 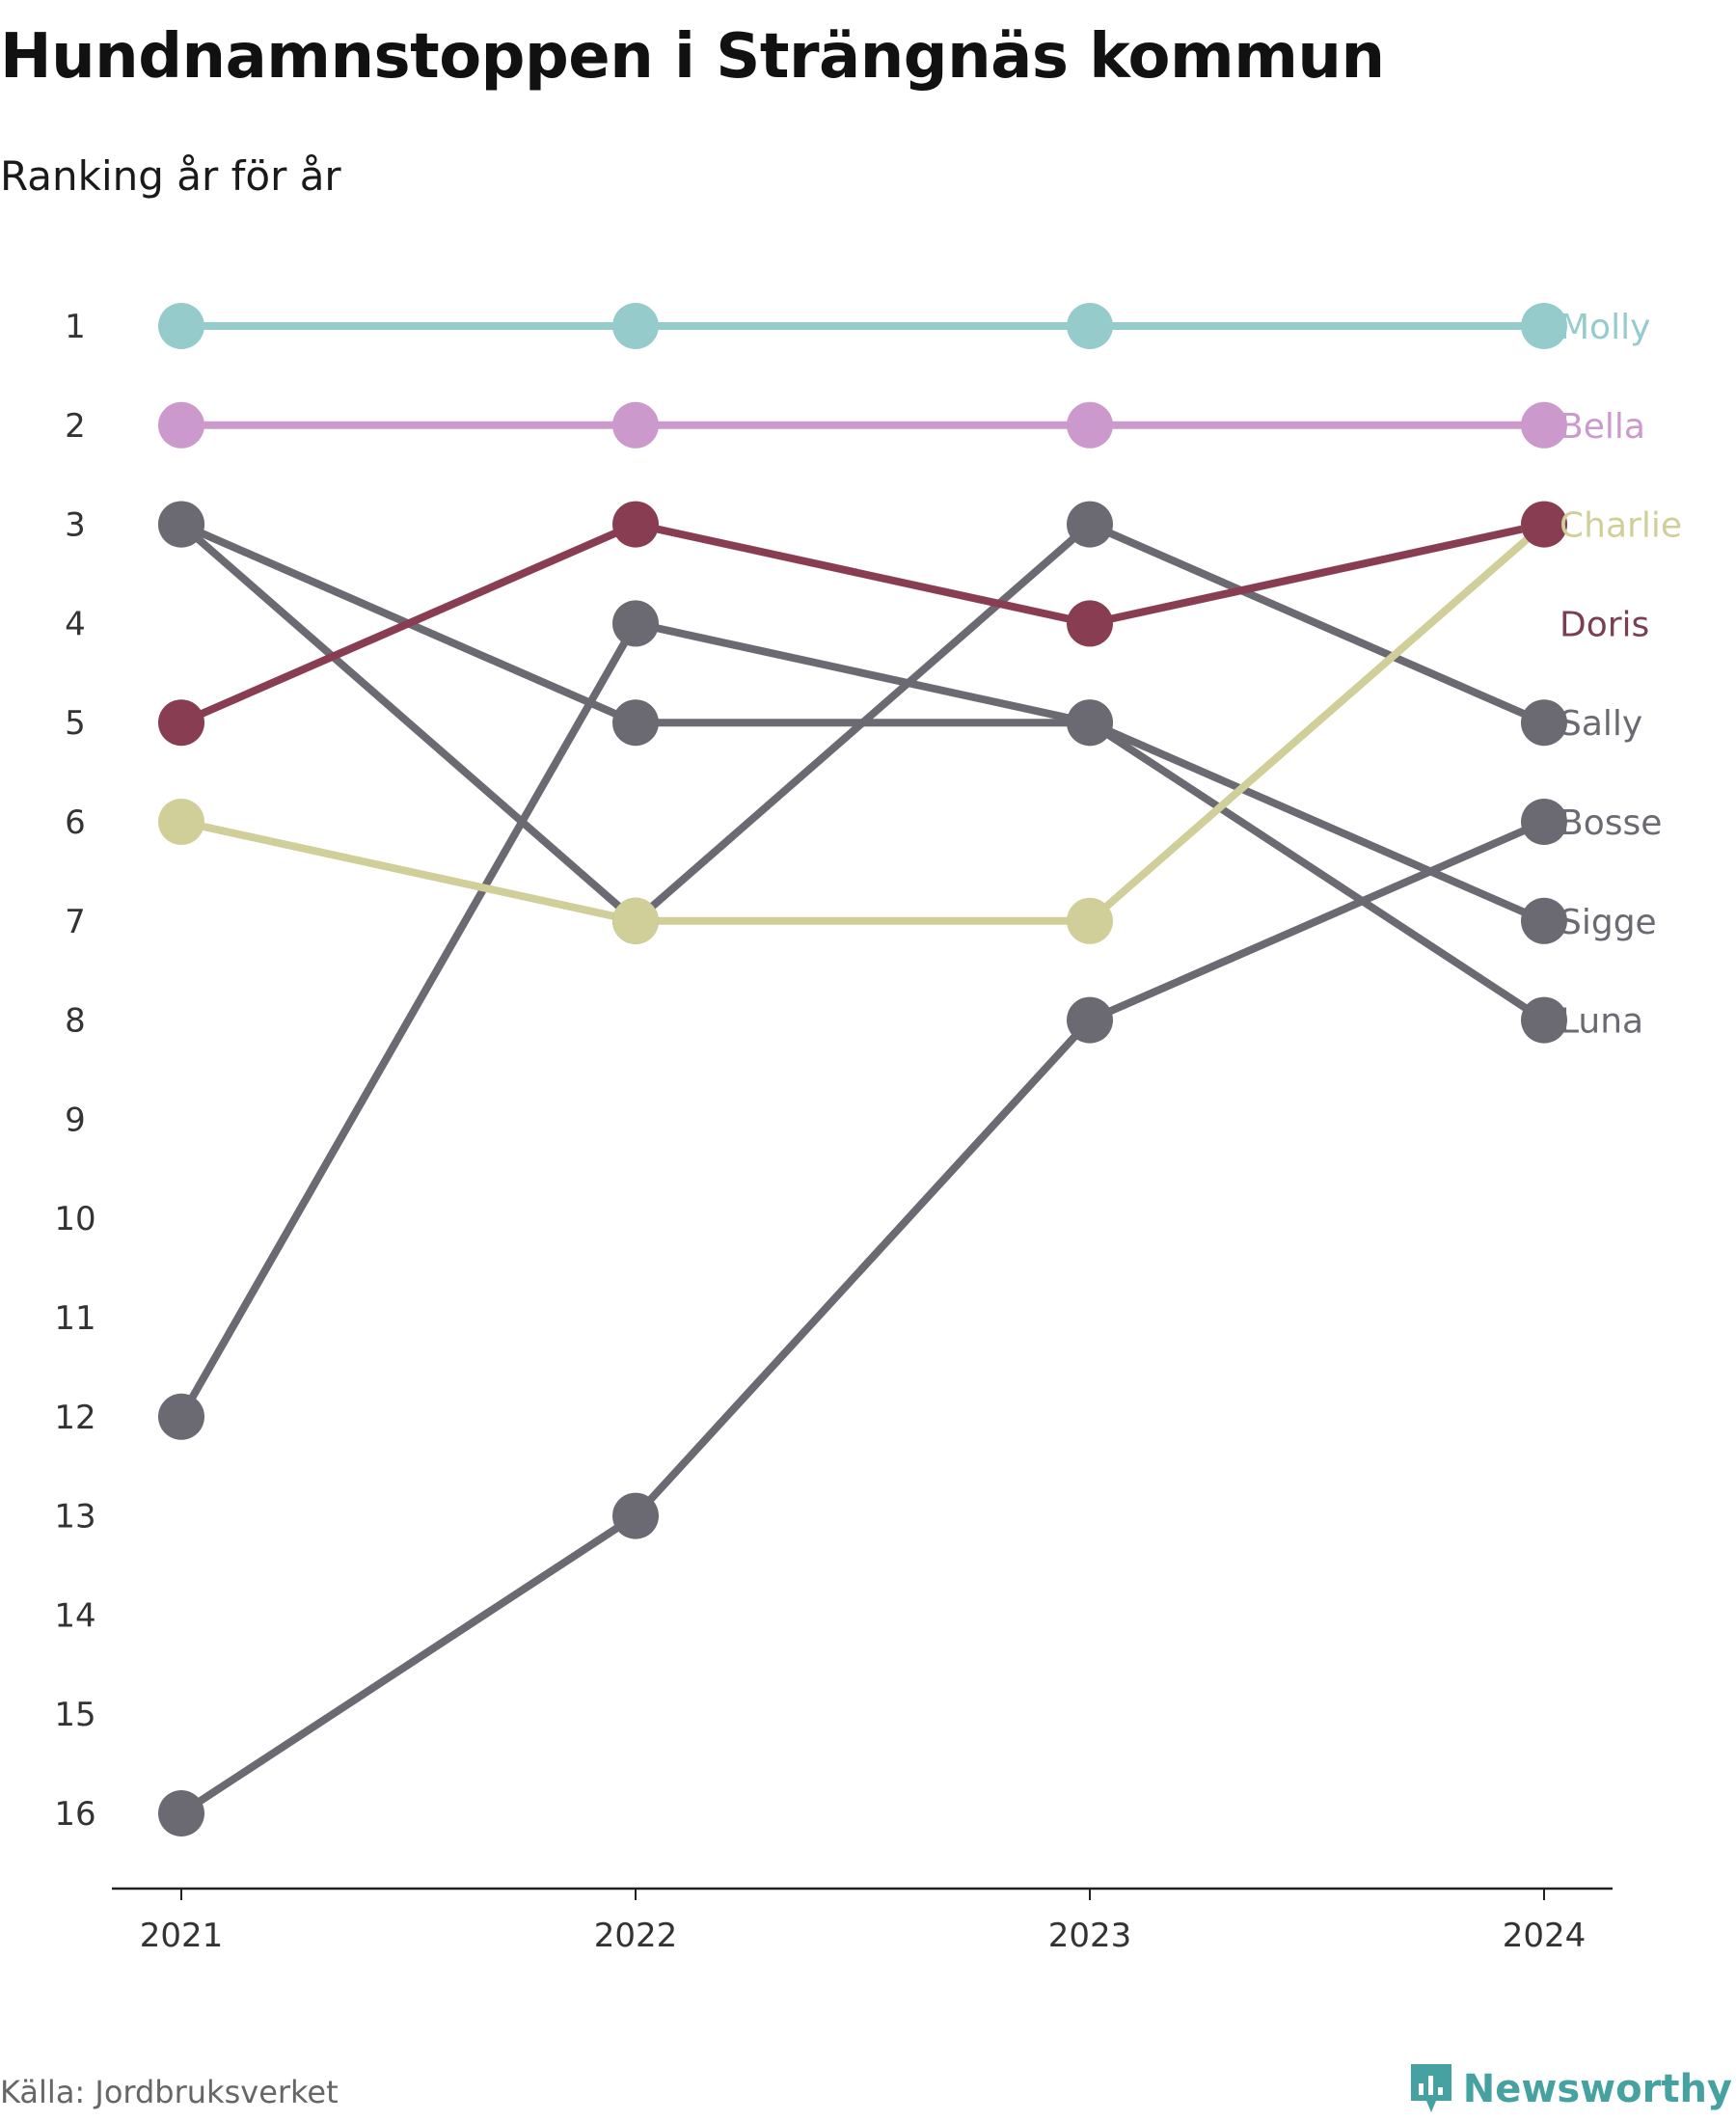 I want to click on x-tick-label: 2022, so click(x=636, y=1936).